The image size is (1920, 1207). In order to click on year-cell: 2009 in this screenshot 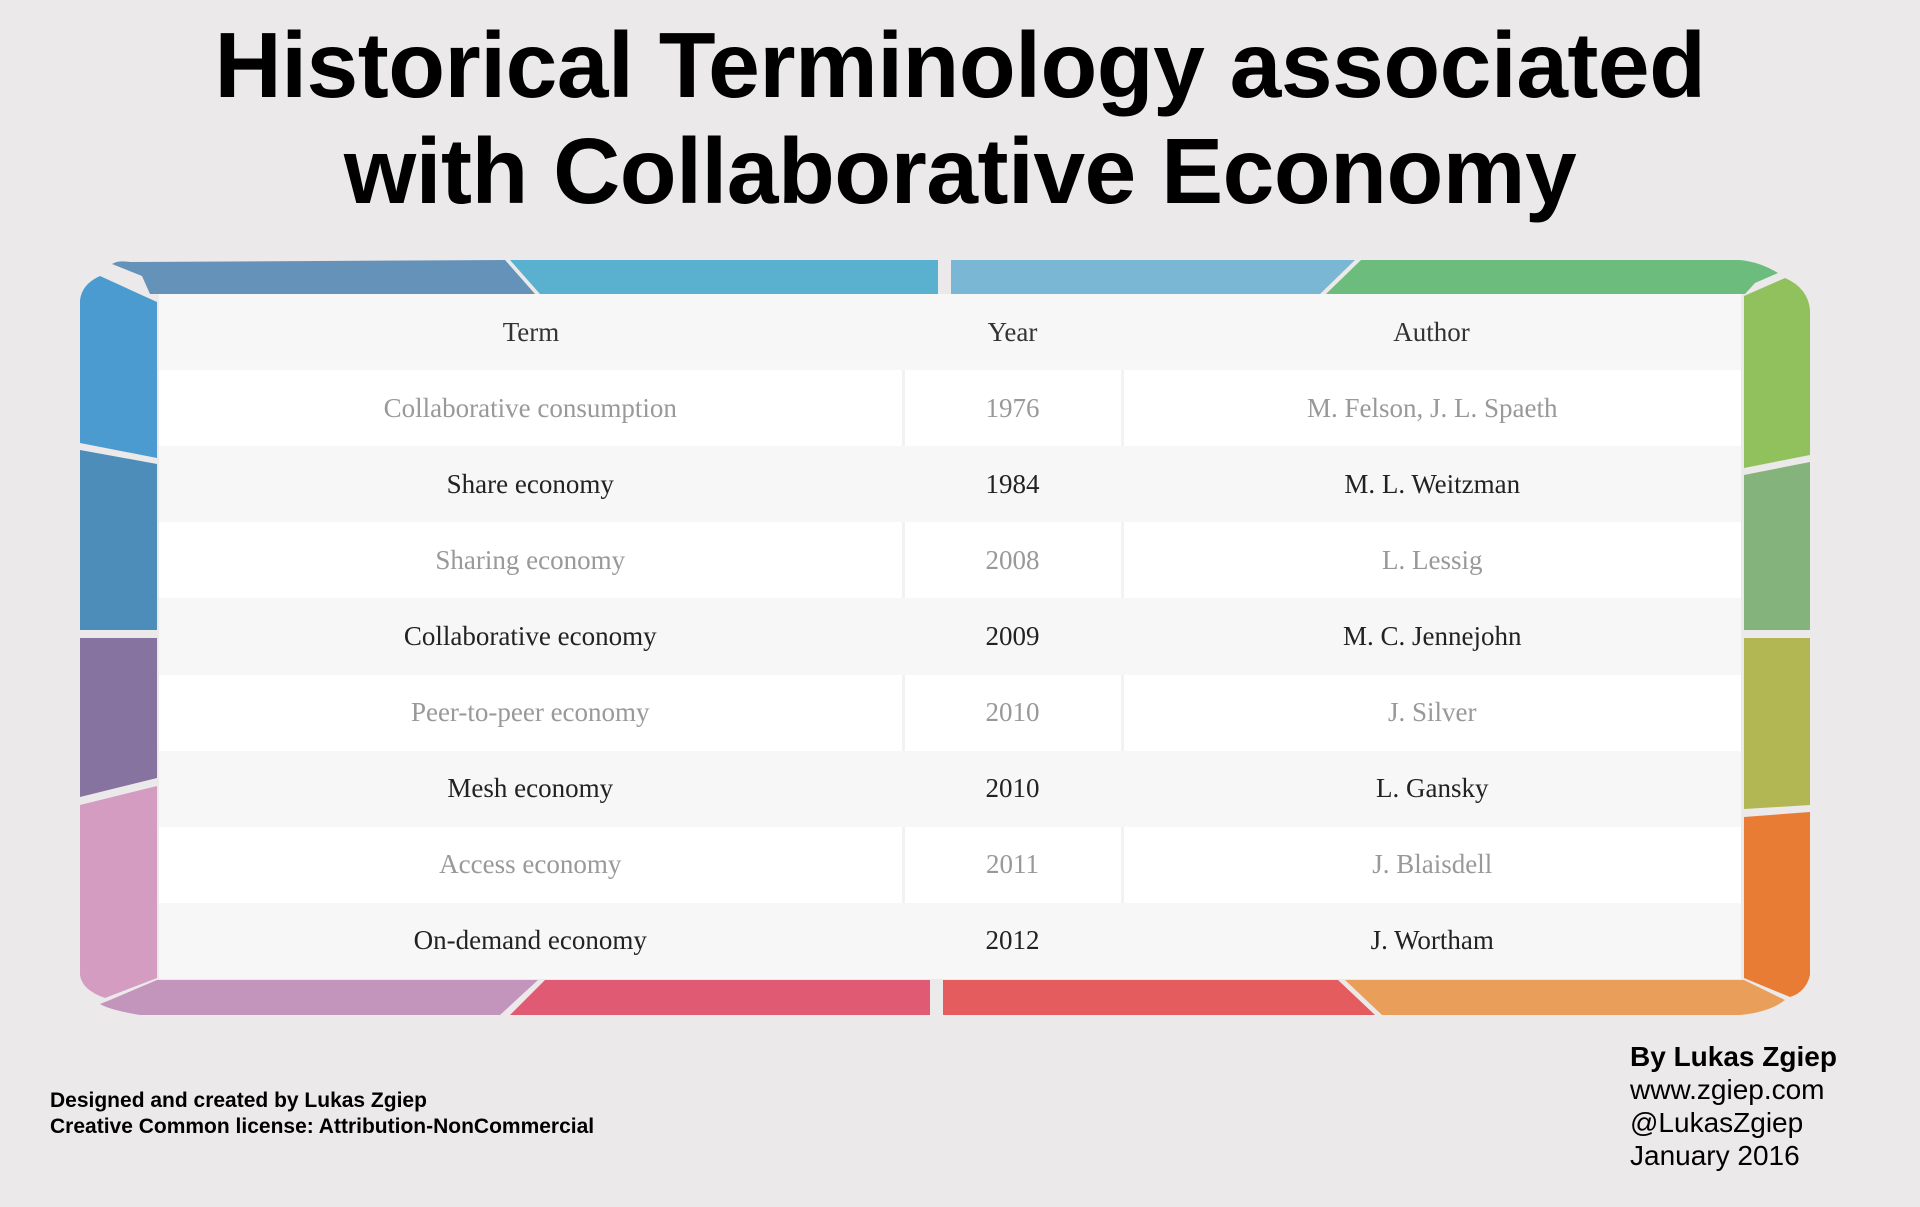, I will do `click(1011, 636)`.